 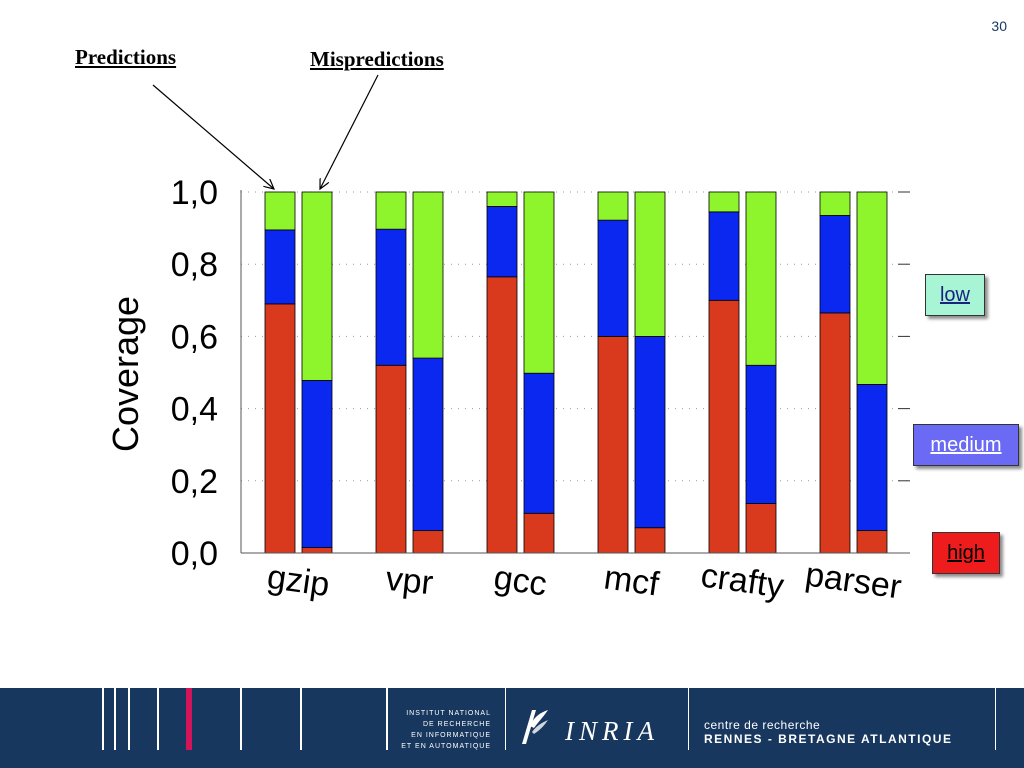 I want to click on y-tick-label: 0,2, so click(x=194, y=482).